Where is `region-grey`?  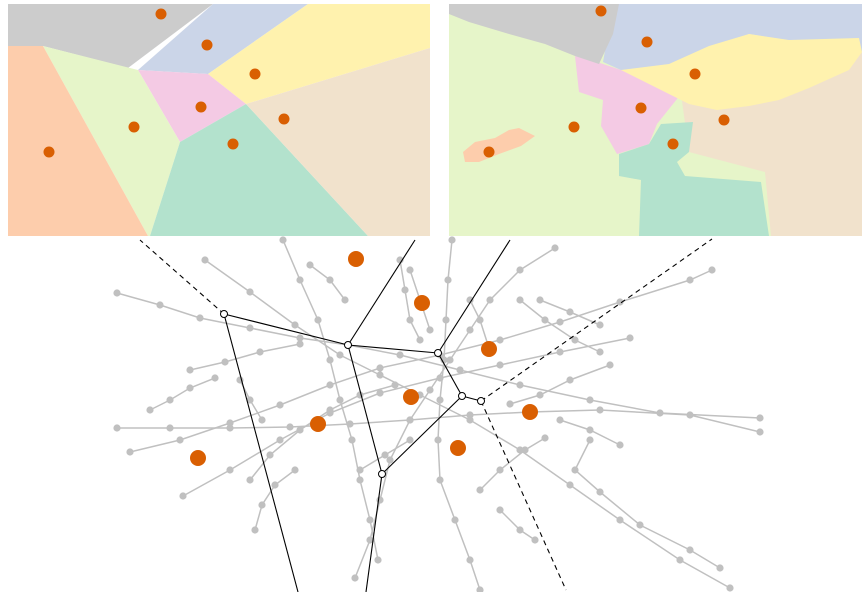 region-grey is located at coordinates (534, 34).